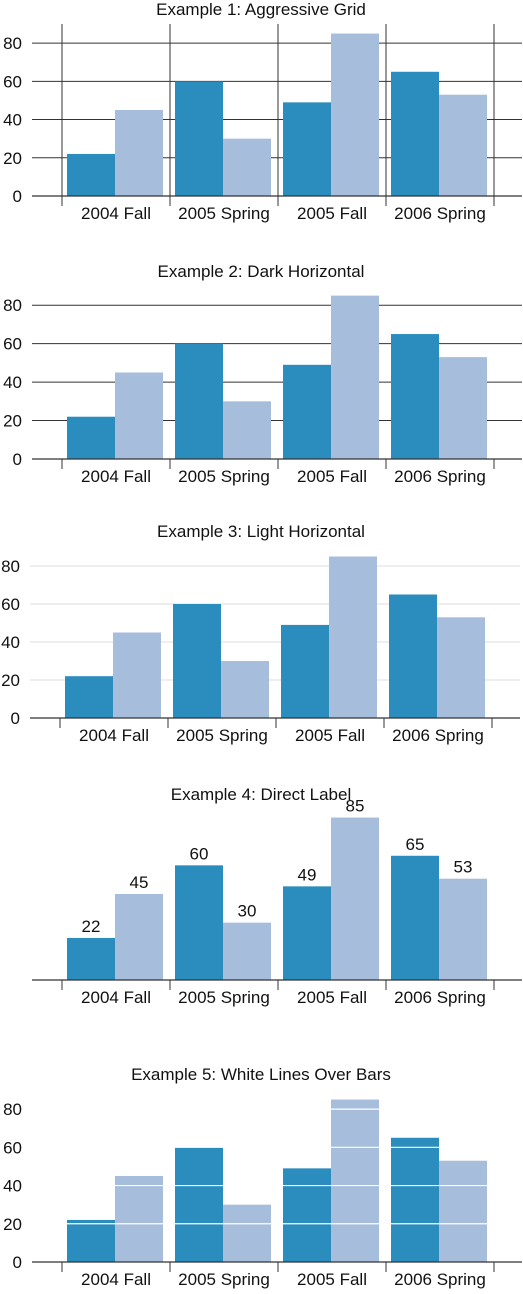 The height and width of the screenshot is (1294, 523). What do you see at coordinates (355, 806) in the screenshot?
I see `data-label: 85` at bounding box center [355, 806].